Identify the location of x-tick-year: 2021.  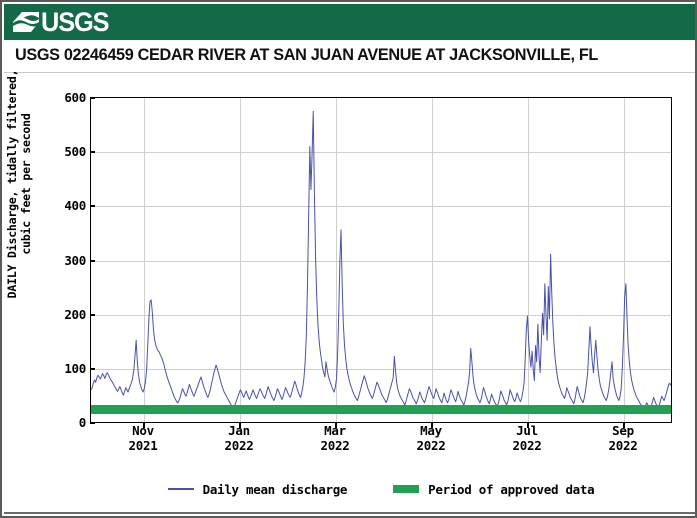
(143, 445).